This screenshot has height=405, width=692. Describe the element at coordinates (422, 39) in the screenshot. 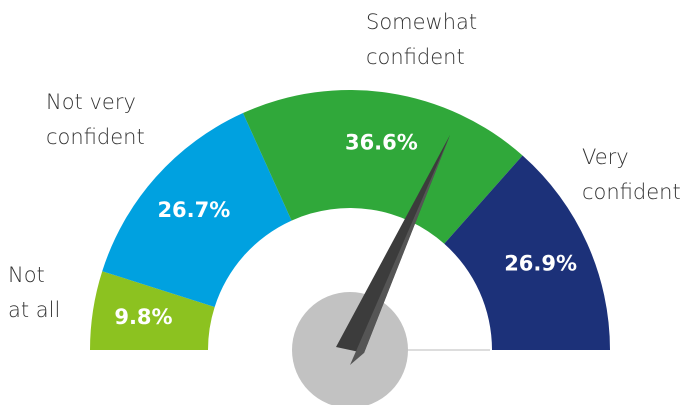

I see `category-label: Somewhat confident` at that location.